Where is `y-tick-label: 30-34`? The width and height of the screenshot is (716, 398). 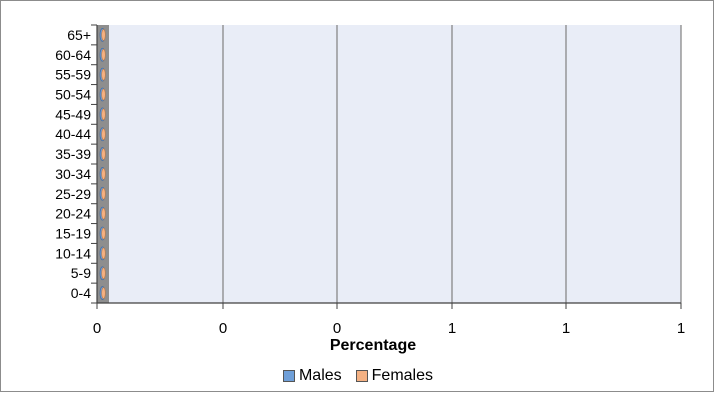
y-tick-label: 30-34 is located at coordinates (73, 174).